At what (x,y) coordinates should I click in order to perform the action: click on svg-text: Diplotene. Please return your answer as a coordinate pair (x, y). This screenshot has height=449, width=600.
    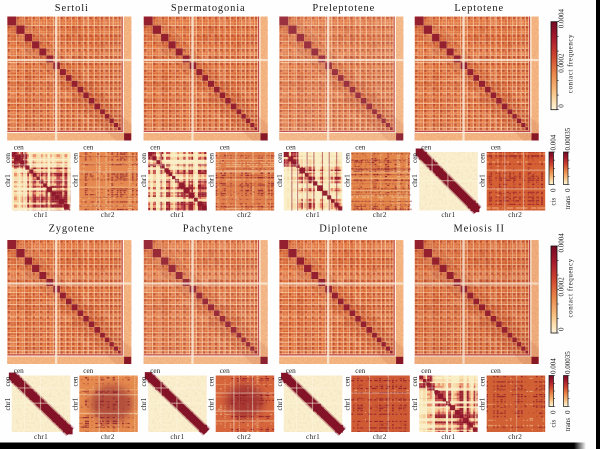
    Looking at the image, I should click on (343, 229).